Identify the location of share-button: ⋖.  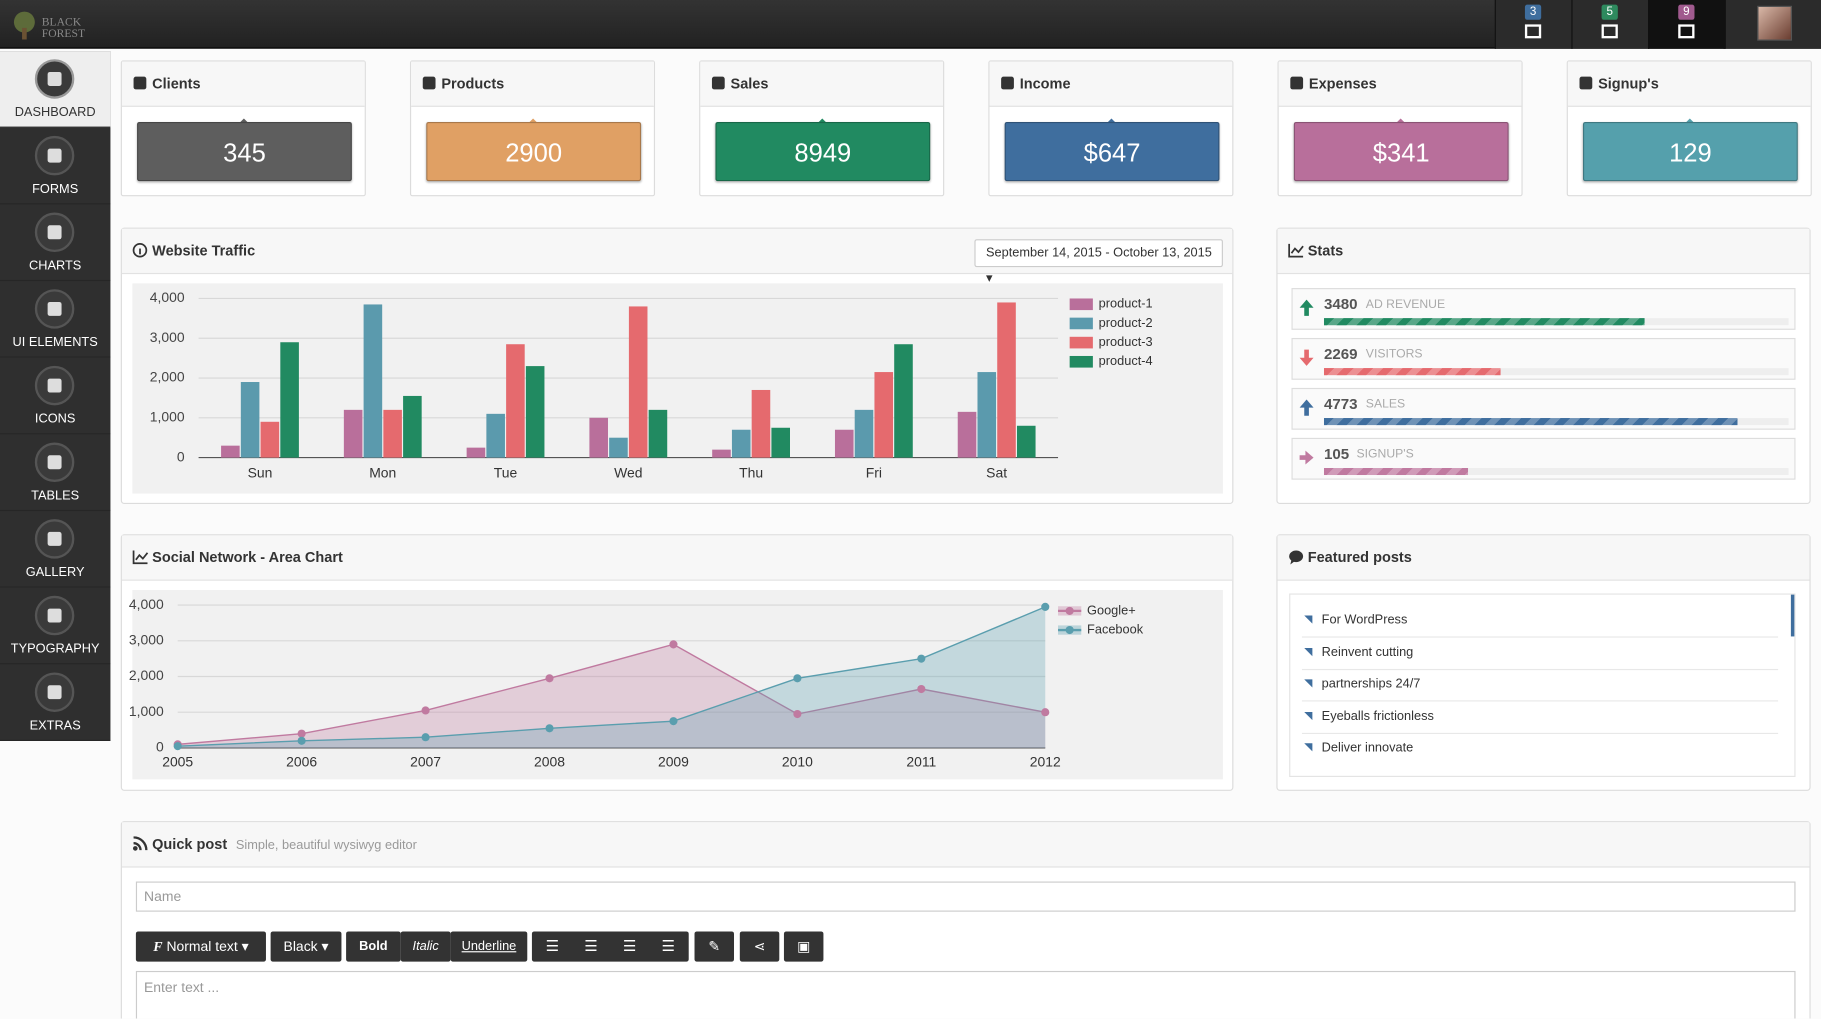
(759, 946).